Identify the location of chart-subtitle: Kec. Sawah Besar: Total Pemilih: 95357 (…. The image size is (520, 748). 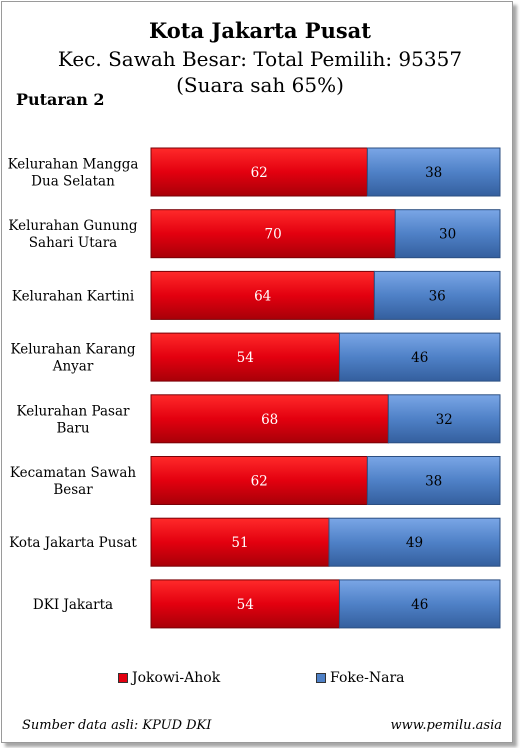
(260, 72).